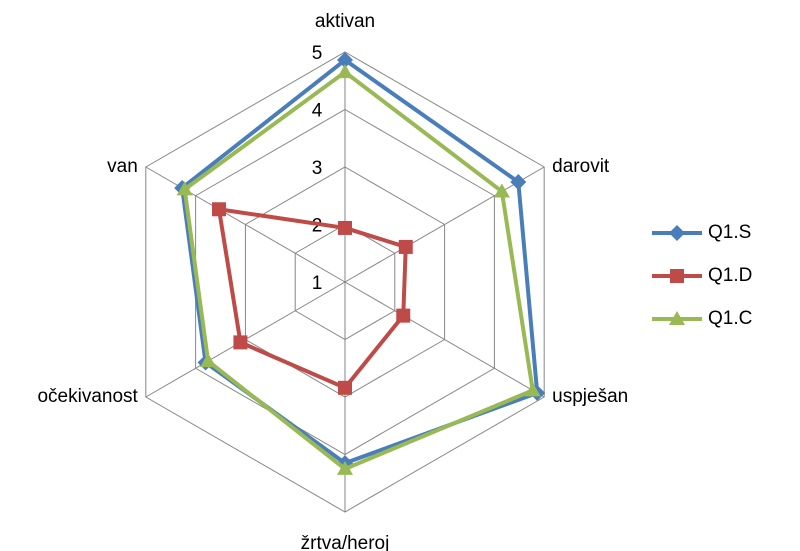 The height and width of the screenshot is (551, 800). I want to click on category-label: žrtva/heroj, so click(345, 542).